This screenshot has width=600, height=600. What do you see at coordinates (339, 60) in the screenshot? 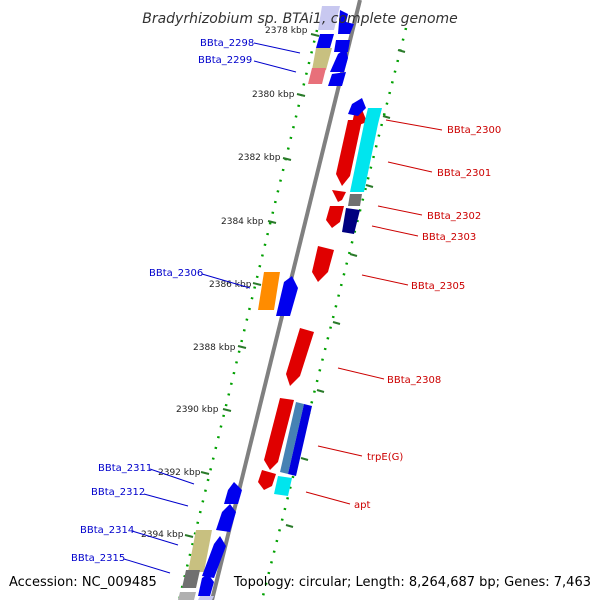
I see `gene-BBta_2299-blue` at bounding box center [339, 60].